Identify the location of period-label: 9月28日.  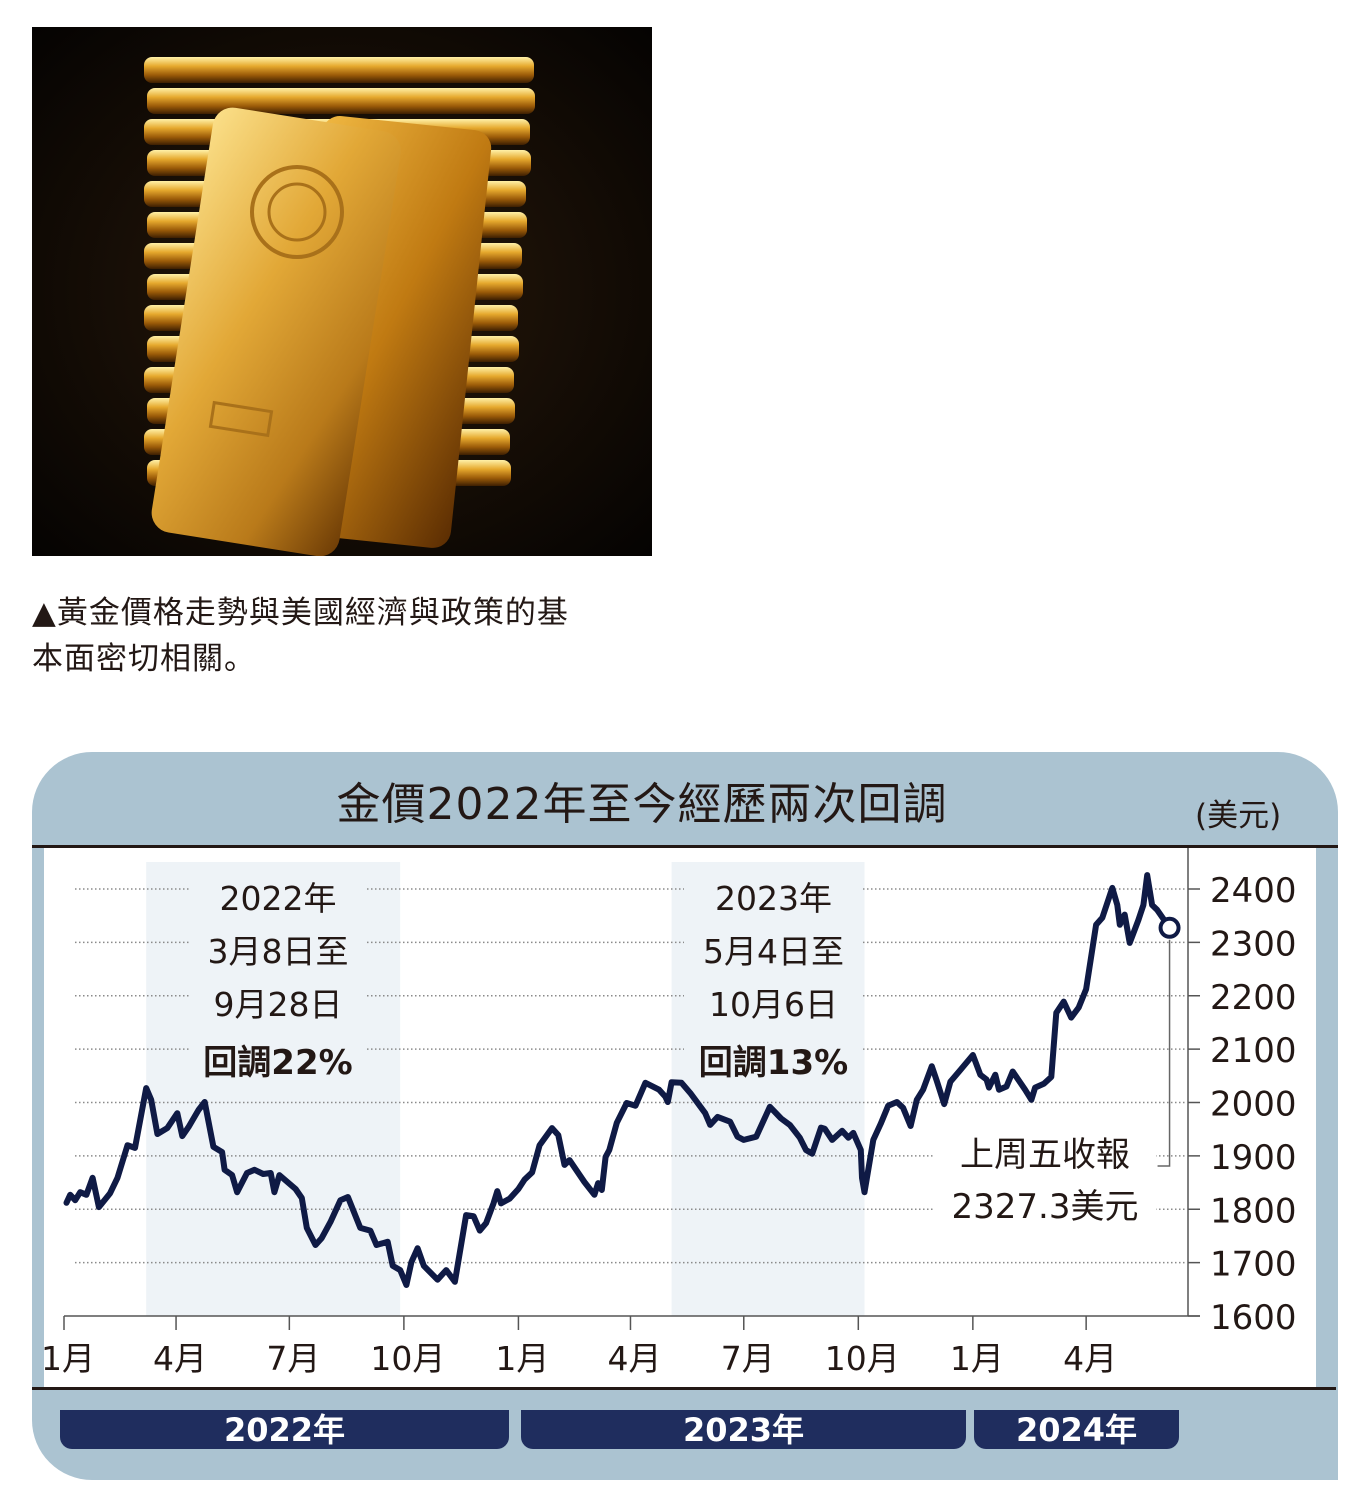
(278, 1004).